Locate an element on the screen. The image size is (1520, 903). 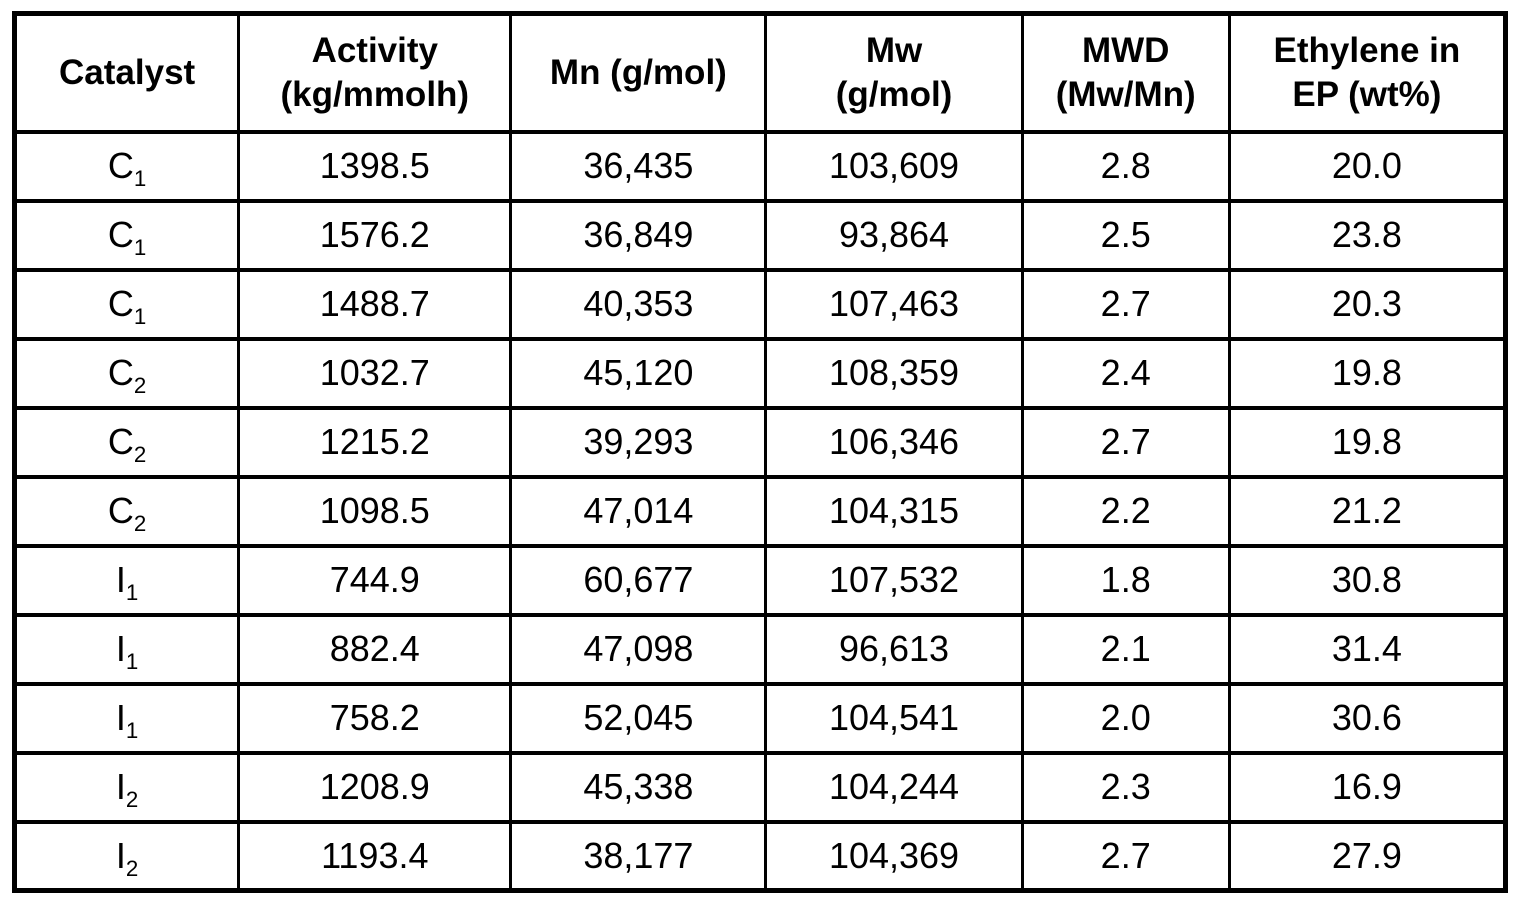
column-header-activity: Activity (kg/mmolh) is located at coordinates (375, 72).